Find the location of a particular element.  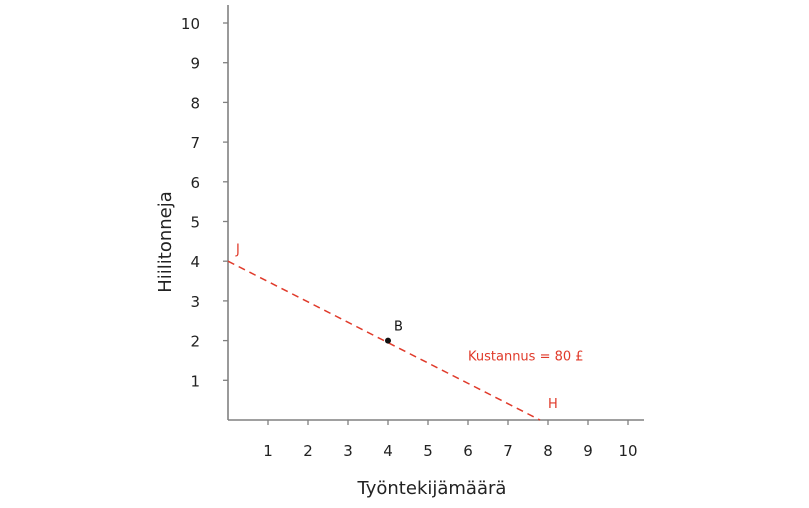

y-axis-ticks: 1 2 3 4 5 6 7 8 9 10 is located at coordinates (204, 202).